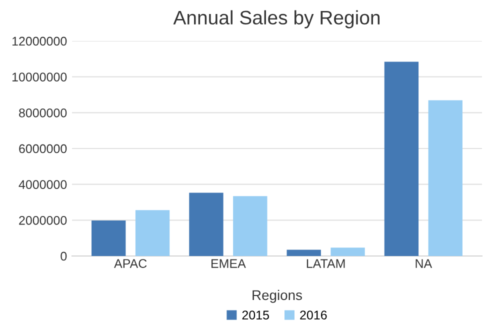 This screenshot has height=325, width=491. What do you see at coordinates (63, 256) in the screenshot?
I see `y-tick-label: 0` at bounding box center [63, 256].